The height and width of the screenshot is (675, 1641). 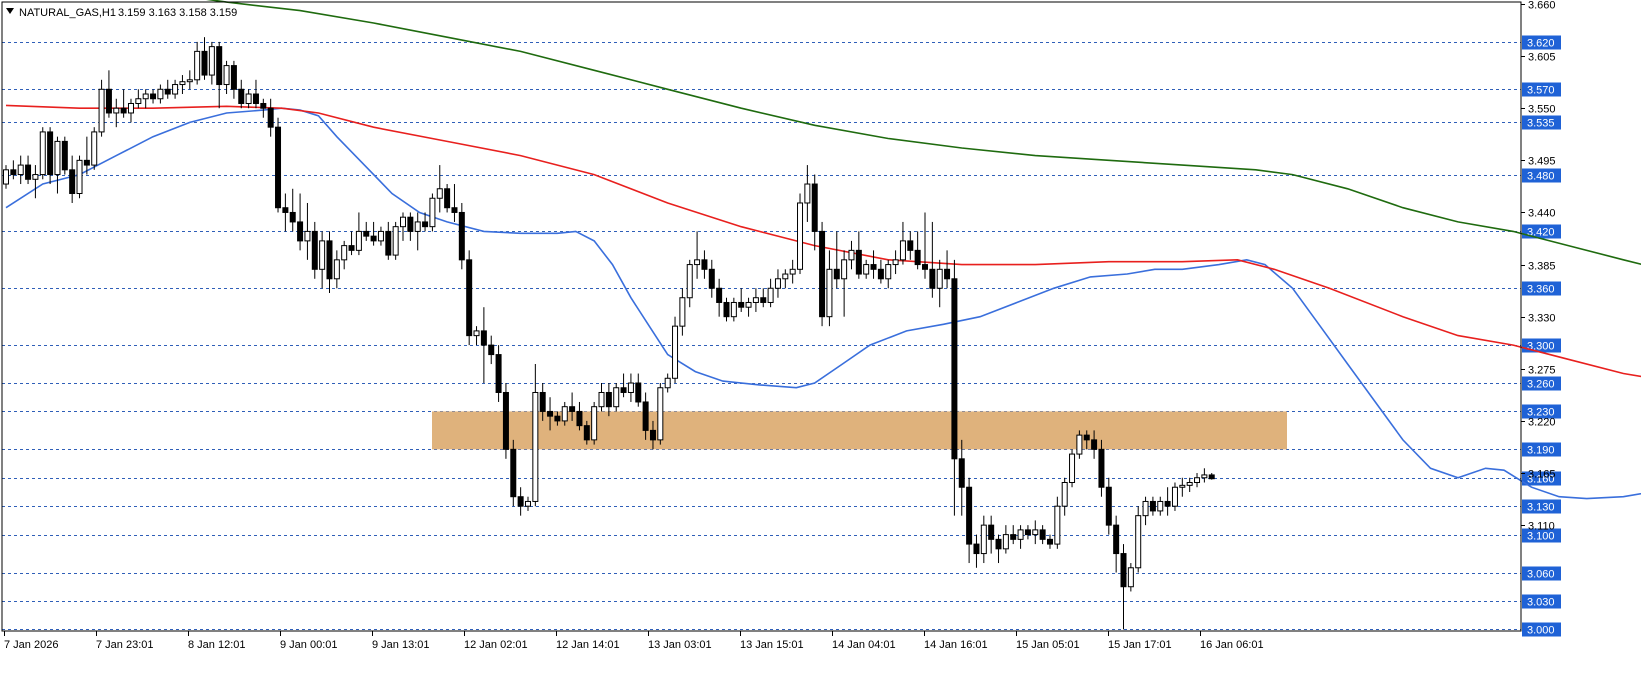 I want to click on x-tick-label: 9 Jan 00:01, so click(x=309, y=645).